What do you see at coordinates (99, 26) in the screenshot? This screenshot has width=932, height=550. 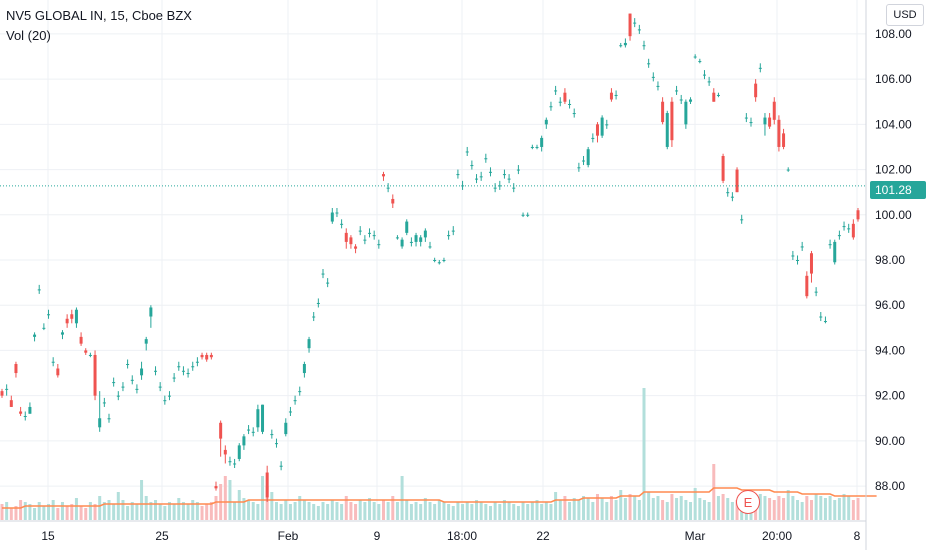 I see `chart-legend: NV5 GLOBAL IN, 15, Cboe BZX Vol (20)` at bounding box center [99, 26].